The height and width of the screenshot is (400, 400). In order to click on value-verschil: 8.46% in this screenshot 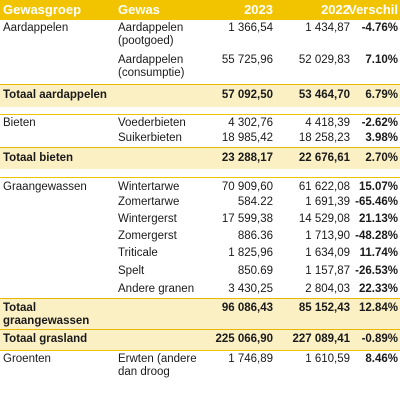, I will do `click(381, 359)`.